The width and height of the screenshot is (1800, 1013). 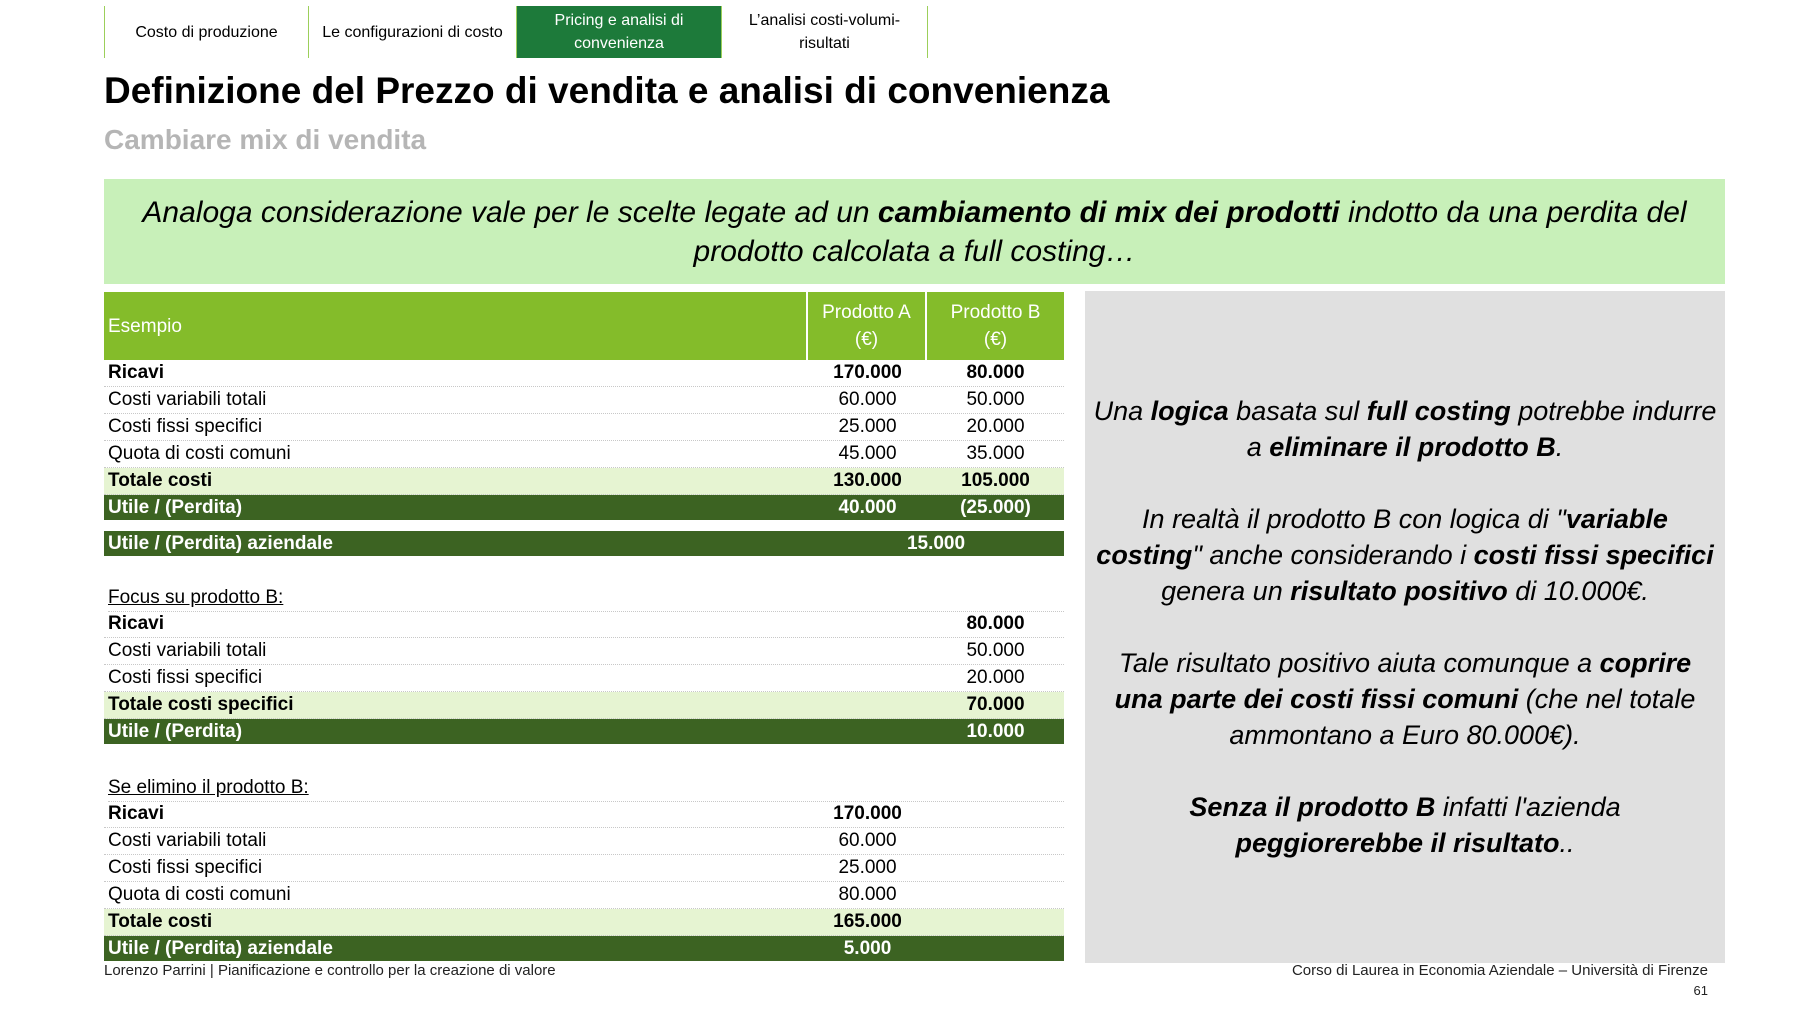 I want to click on text-run: peggiorerebbe il risultato, so click(x=1397, y=843).